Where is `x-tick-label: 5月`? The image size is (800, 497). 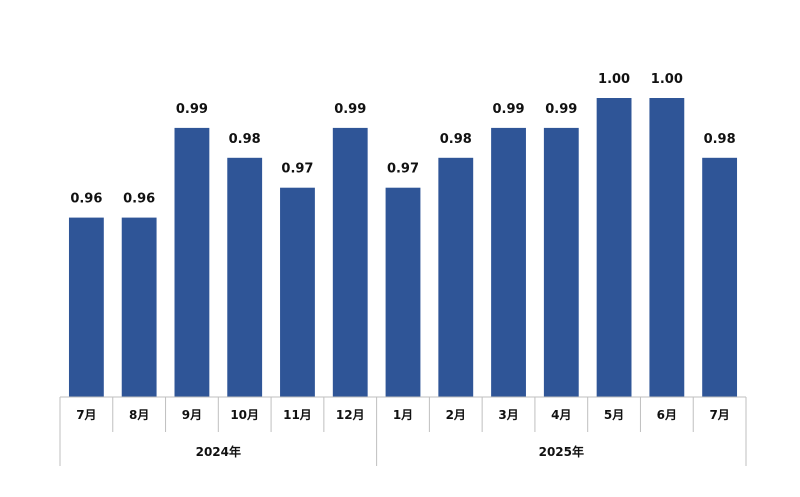 x-tick-label: 5月 is located at coordinates (614, 415).